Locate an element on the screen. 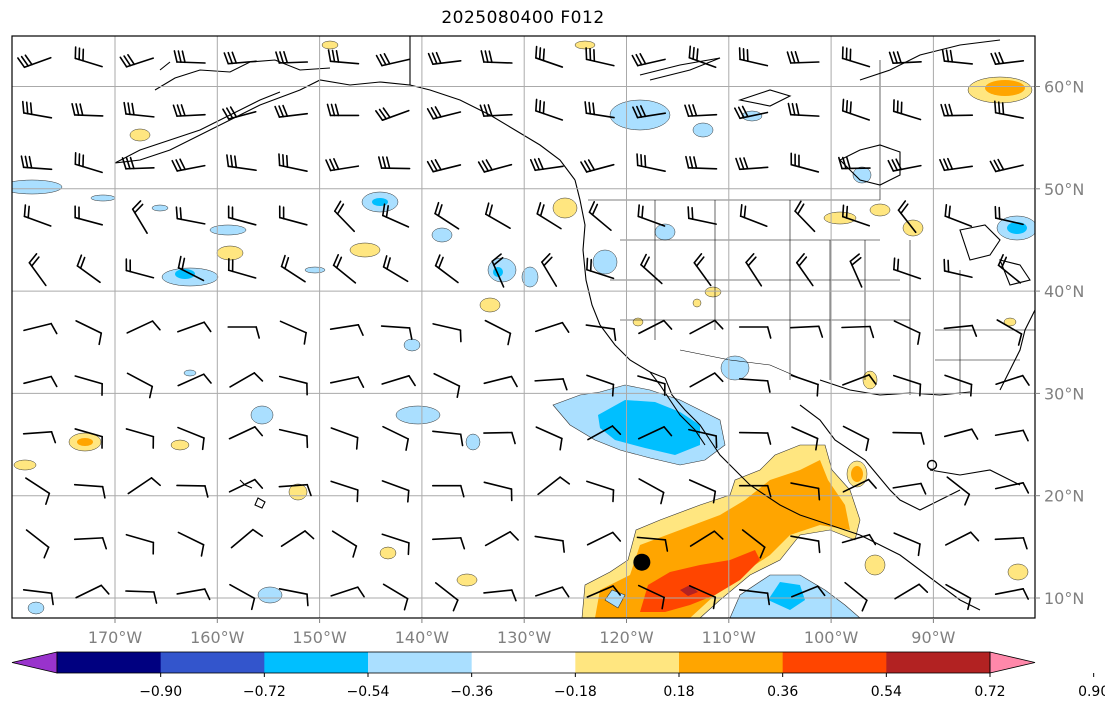  colorbar-tick-label: 0.54 is located at coordinates (886, 692).